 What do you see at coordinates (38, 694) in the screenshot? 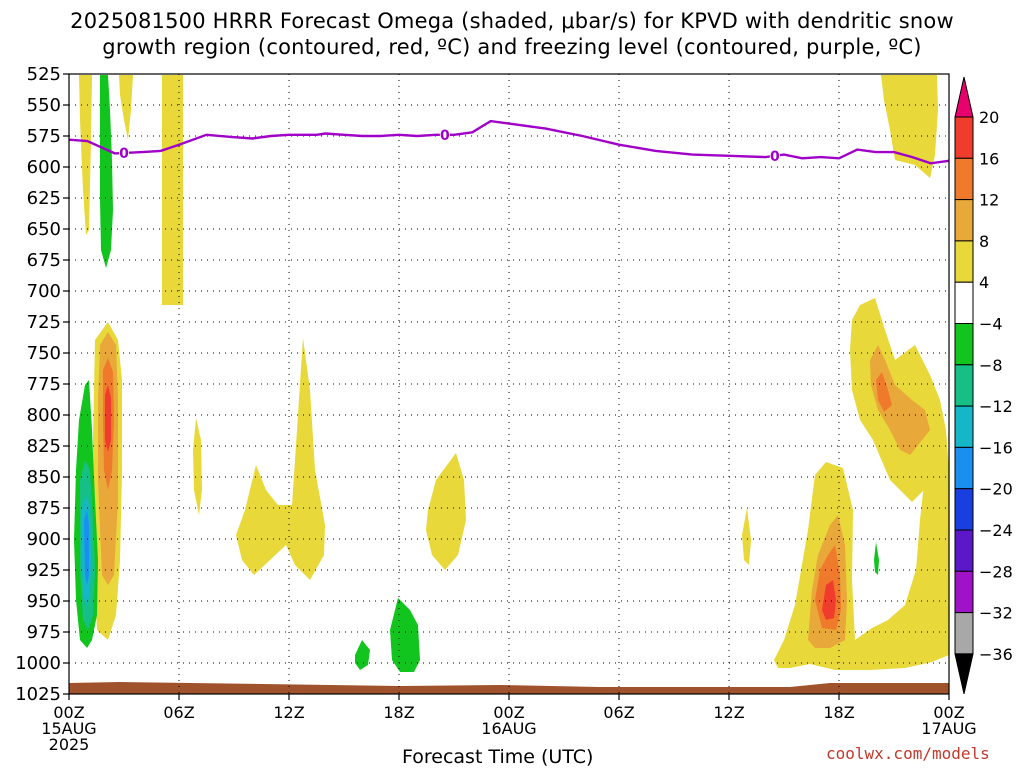
I see `y-tick-label: 1025` at bounding box center [38, 694].